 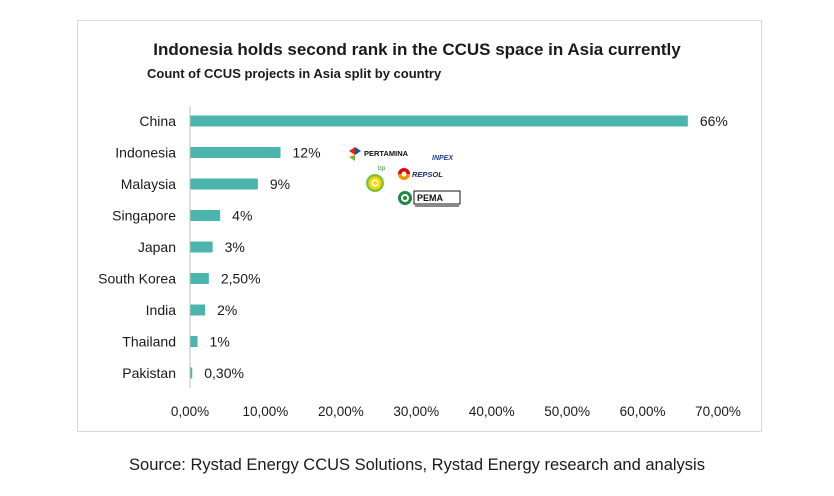 I want to click on category-label: South Korea, so click(x=137, y=279).